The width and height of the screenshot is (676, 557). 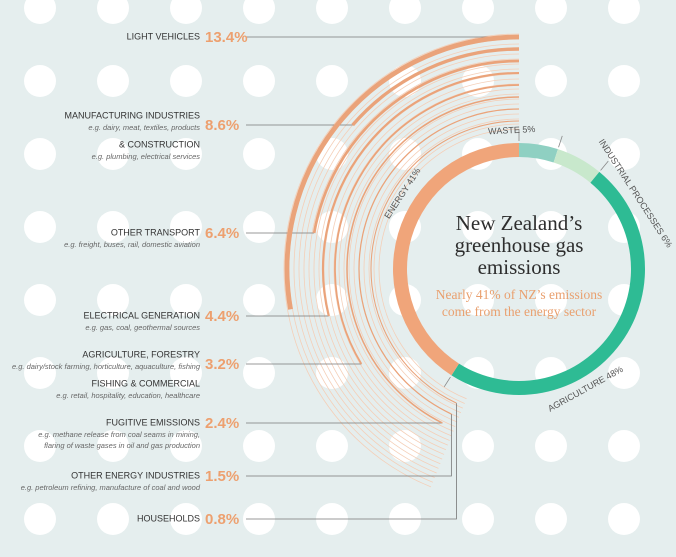 What do you see at coordinates (144, 127) in the screenshot?
I see `category-note: e.g. dairy, meat, textiles, products` at bounding box center [144, 127].